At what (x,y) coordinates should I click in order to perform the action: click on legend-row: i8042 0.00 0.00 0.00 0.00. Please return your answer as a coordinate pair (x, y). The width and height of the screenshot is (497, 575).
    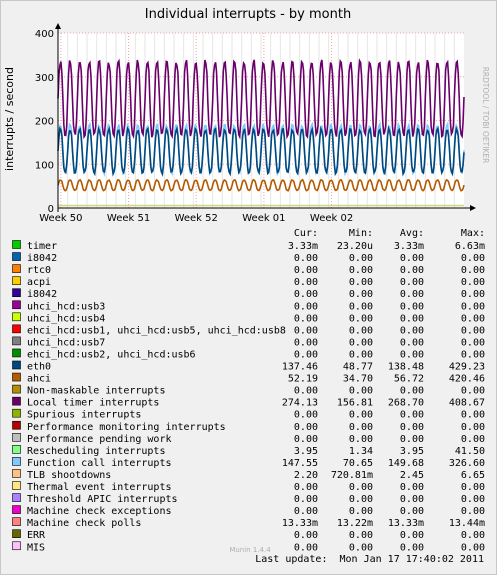
    Looking at the image, I should click on (248, 258).